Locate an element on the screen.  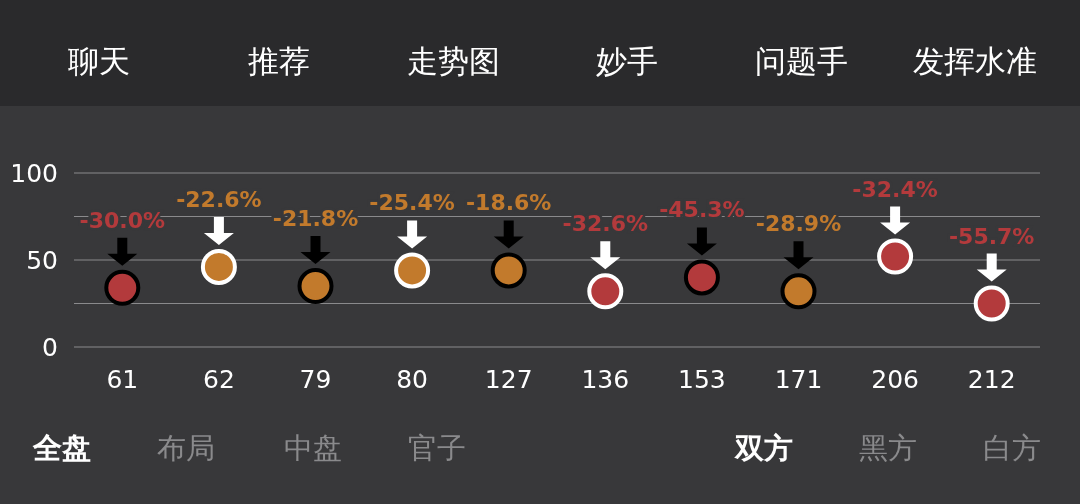
annotation: -32.4% is located at coordinates (895, 189).